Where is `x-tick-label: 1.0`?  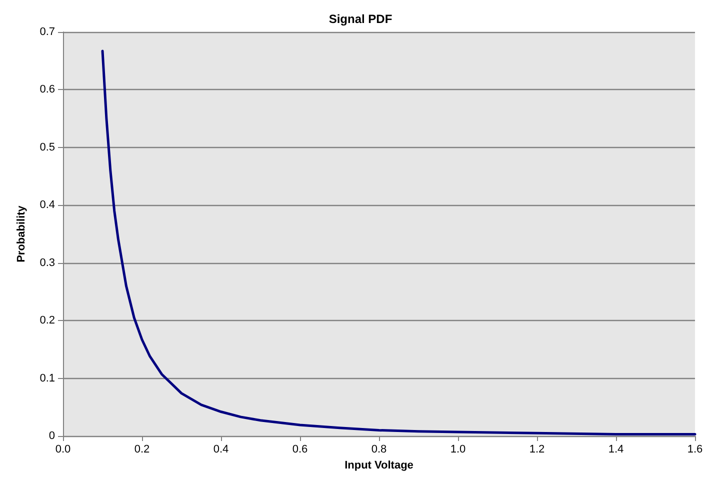 x-tick-label: 1.0 is located at coordinates (458, 450).